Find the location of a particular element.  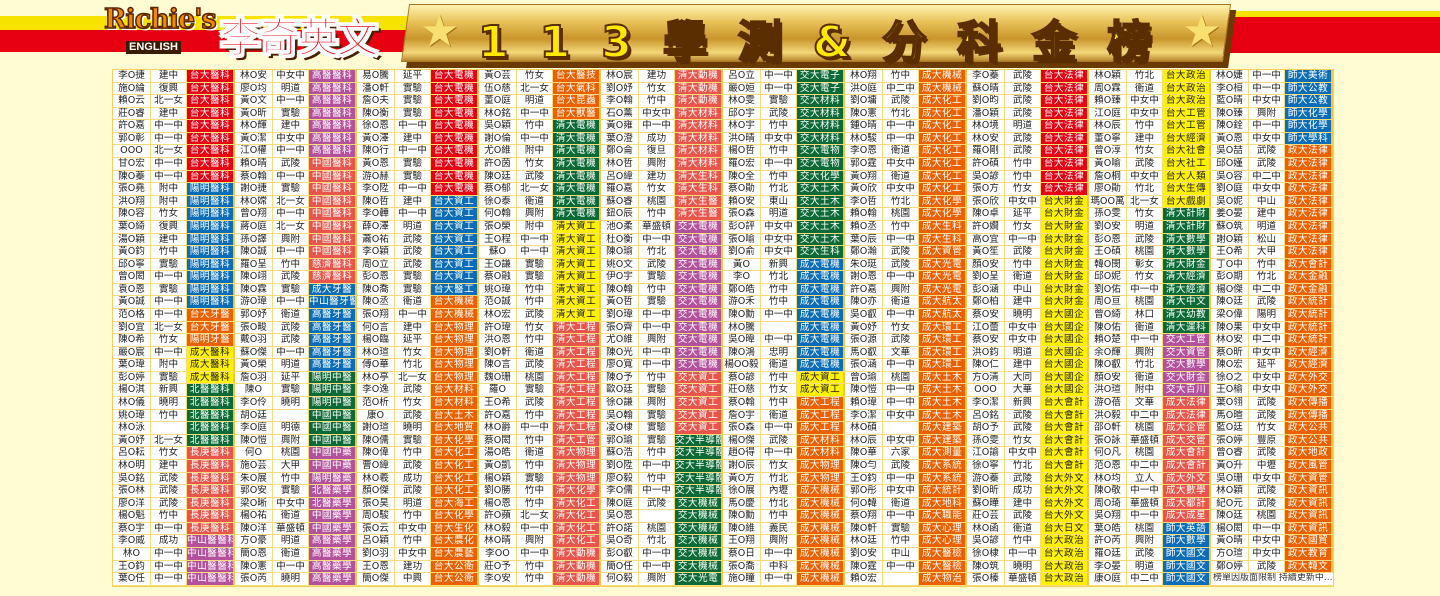

department-badge: 台大化工 is located at coordinates (455, 465).